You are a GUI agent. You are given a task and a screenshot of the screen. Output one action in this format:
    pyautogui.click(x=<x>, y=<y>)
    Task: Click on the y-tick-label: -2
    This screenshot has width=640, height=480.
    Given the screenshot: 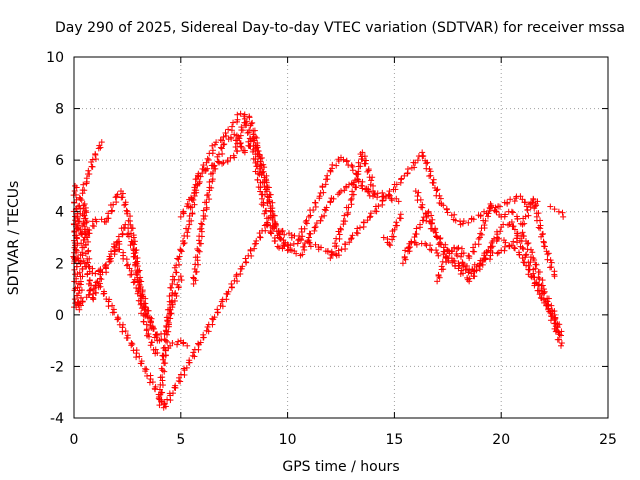 What is the action you would take?
    pyautogui.click(x=57, y=367)
    